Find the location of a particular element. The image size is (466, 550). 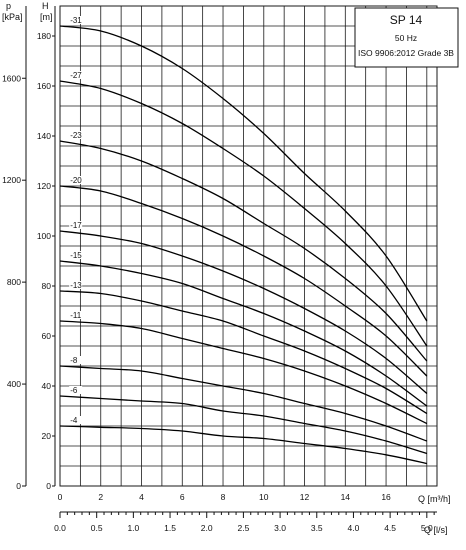

q-tick-label: 12 is located at coordinates (305, 497).